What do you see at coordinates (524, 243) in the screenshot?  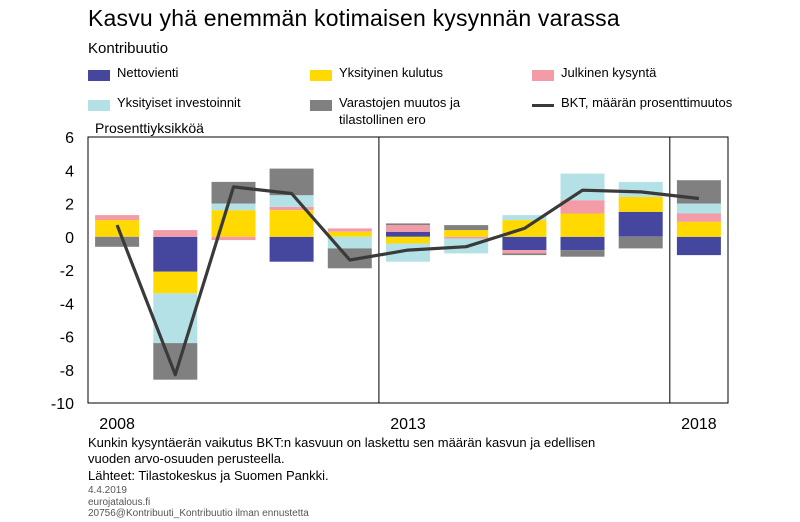 I see `bar-nettovienti-2015` at bounding box center [524, 243].